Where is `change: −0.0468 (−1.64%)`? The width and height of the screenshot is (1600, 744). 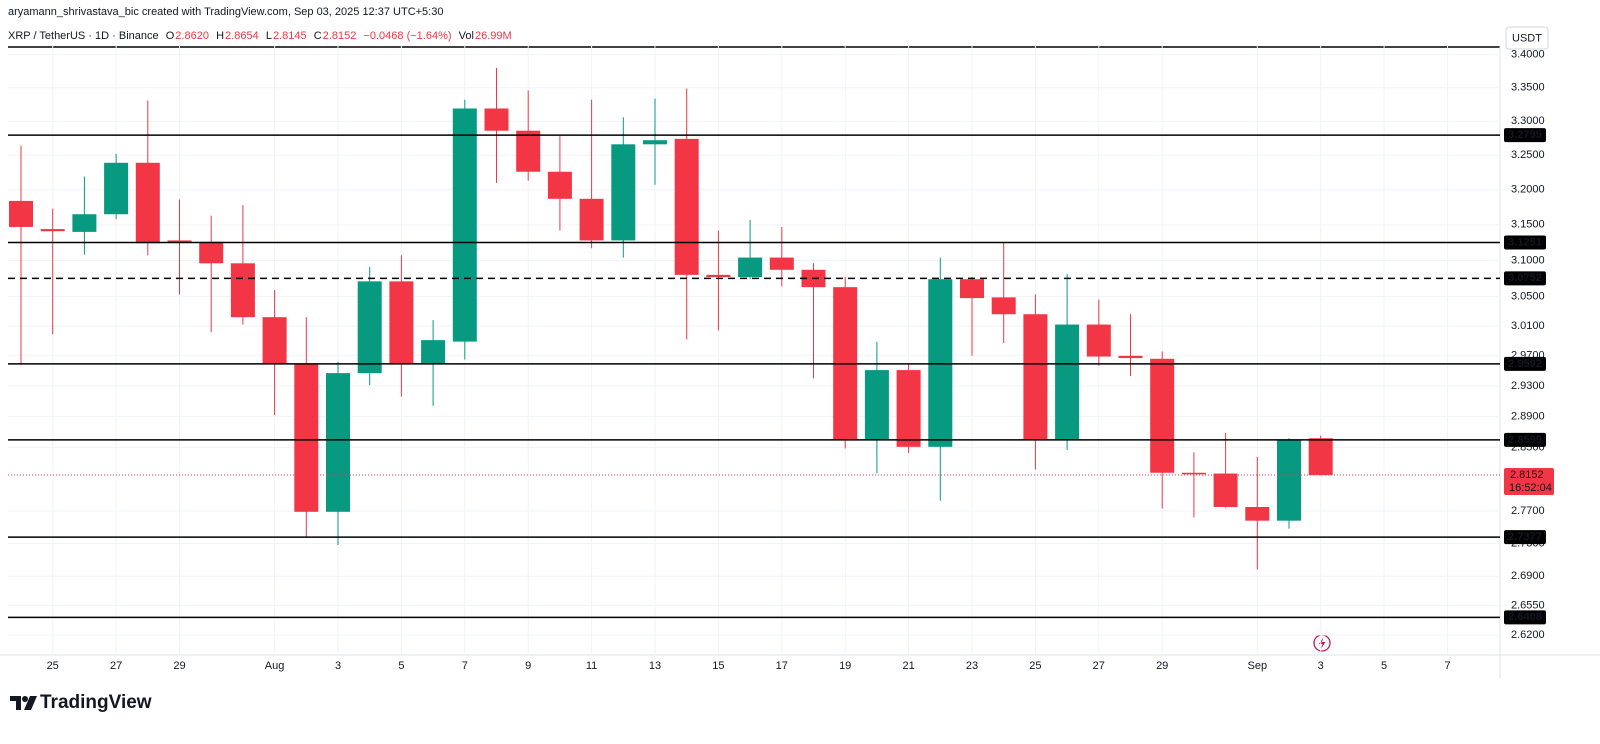 change: −0.0468 (−1.64%) is located at coordinates (407, 36).